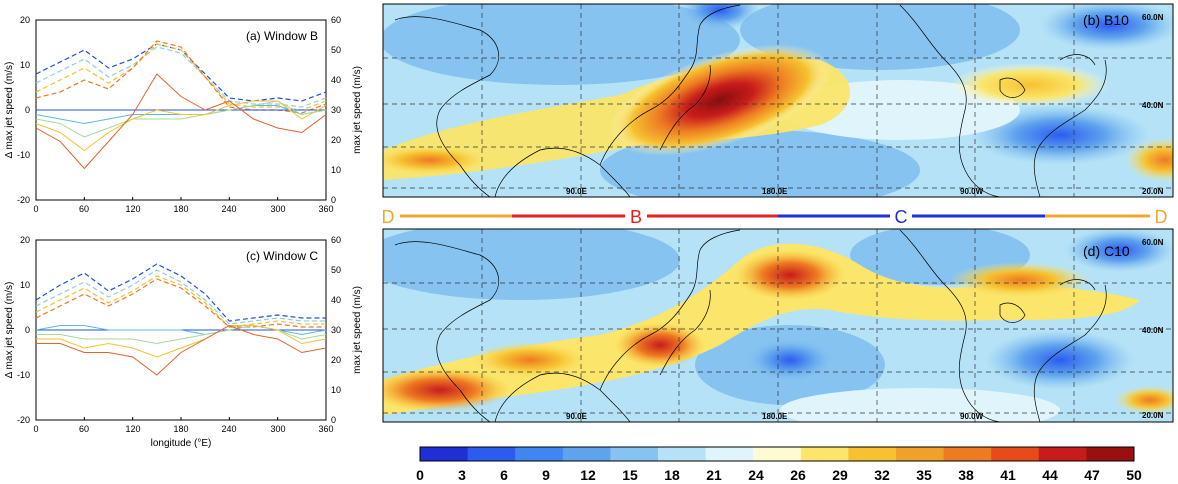 This screenshot has height=484, width=1178. I want to click on x-tick-label: 180, so click(180, 429).